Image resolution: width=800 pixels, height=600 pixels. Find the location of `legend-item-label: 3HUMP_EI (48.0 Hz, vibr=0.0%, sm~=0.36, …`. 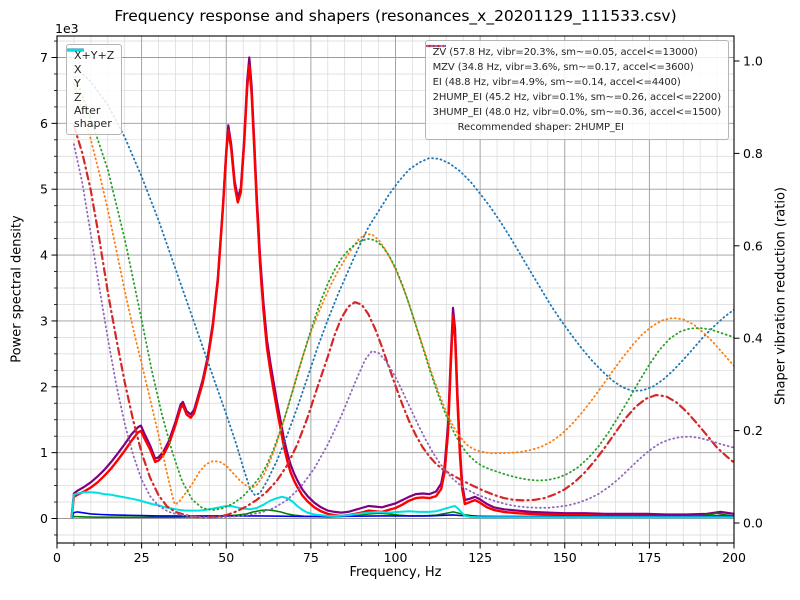

legend-item-label: 3HUMP_EI (48.0 Hz, vibr=0.0%, sm~=0.36, … is located at coordinates (576, 112).